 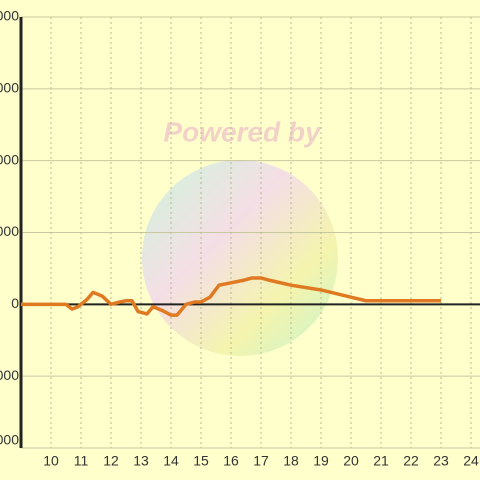 What do you see at coordinates (15, 303) in the screenshot?
I see `y-tick-label: 0` at bounding box center [15, 303].